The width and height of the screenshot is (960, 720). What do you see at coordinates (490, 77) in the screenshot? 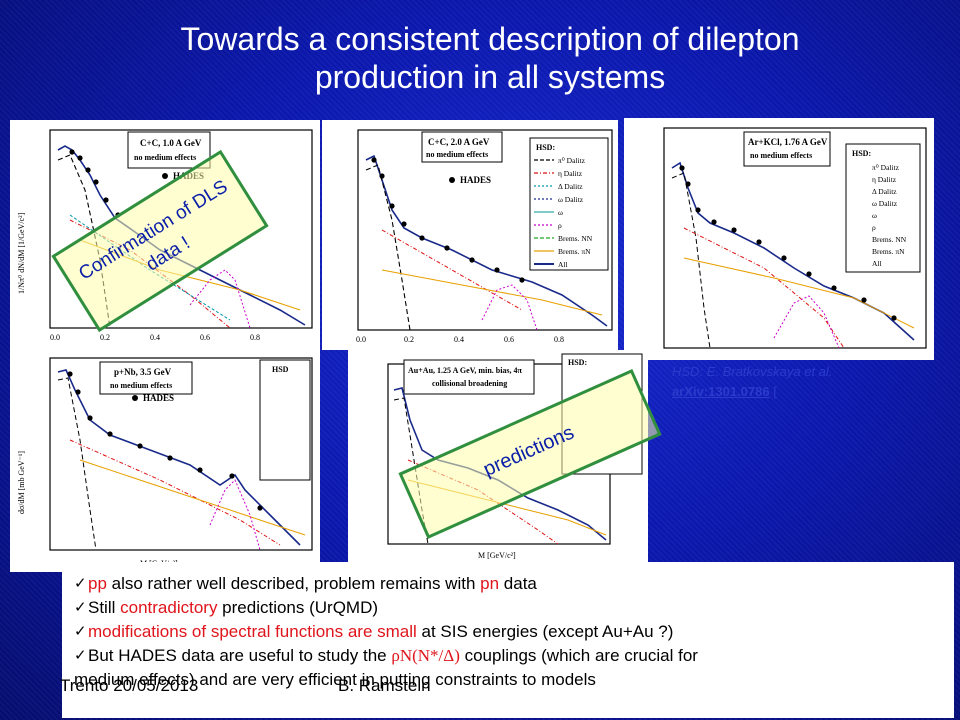
I see `title-line-2: production in all systems` at bounding box center [490, 77].